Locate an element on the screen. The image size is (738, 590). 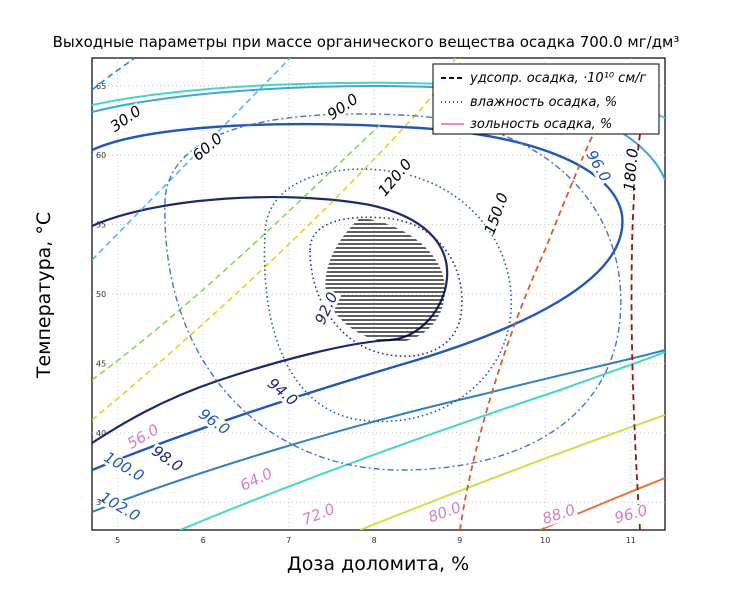
x-tick-label: 5 is located at coordinates (117, 540).